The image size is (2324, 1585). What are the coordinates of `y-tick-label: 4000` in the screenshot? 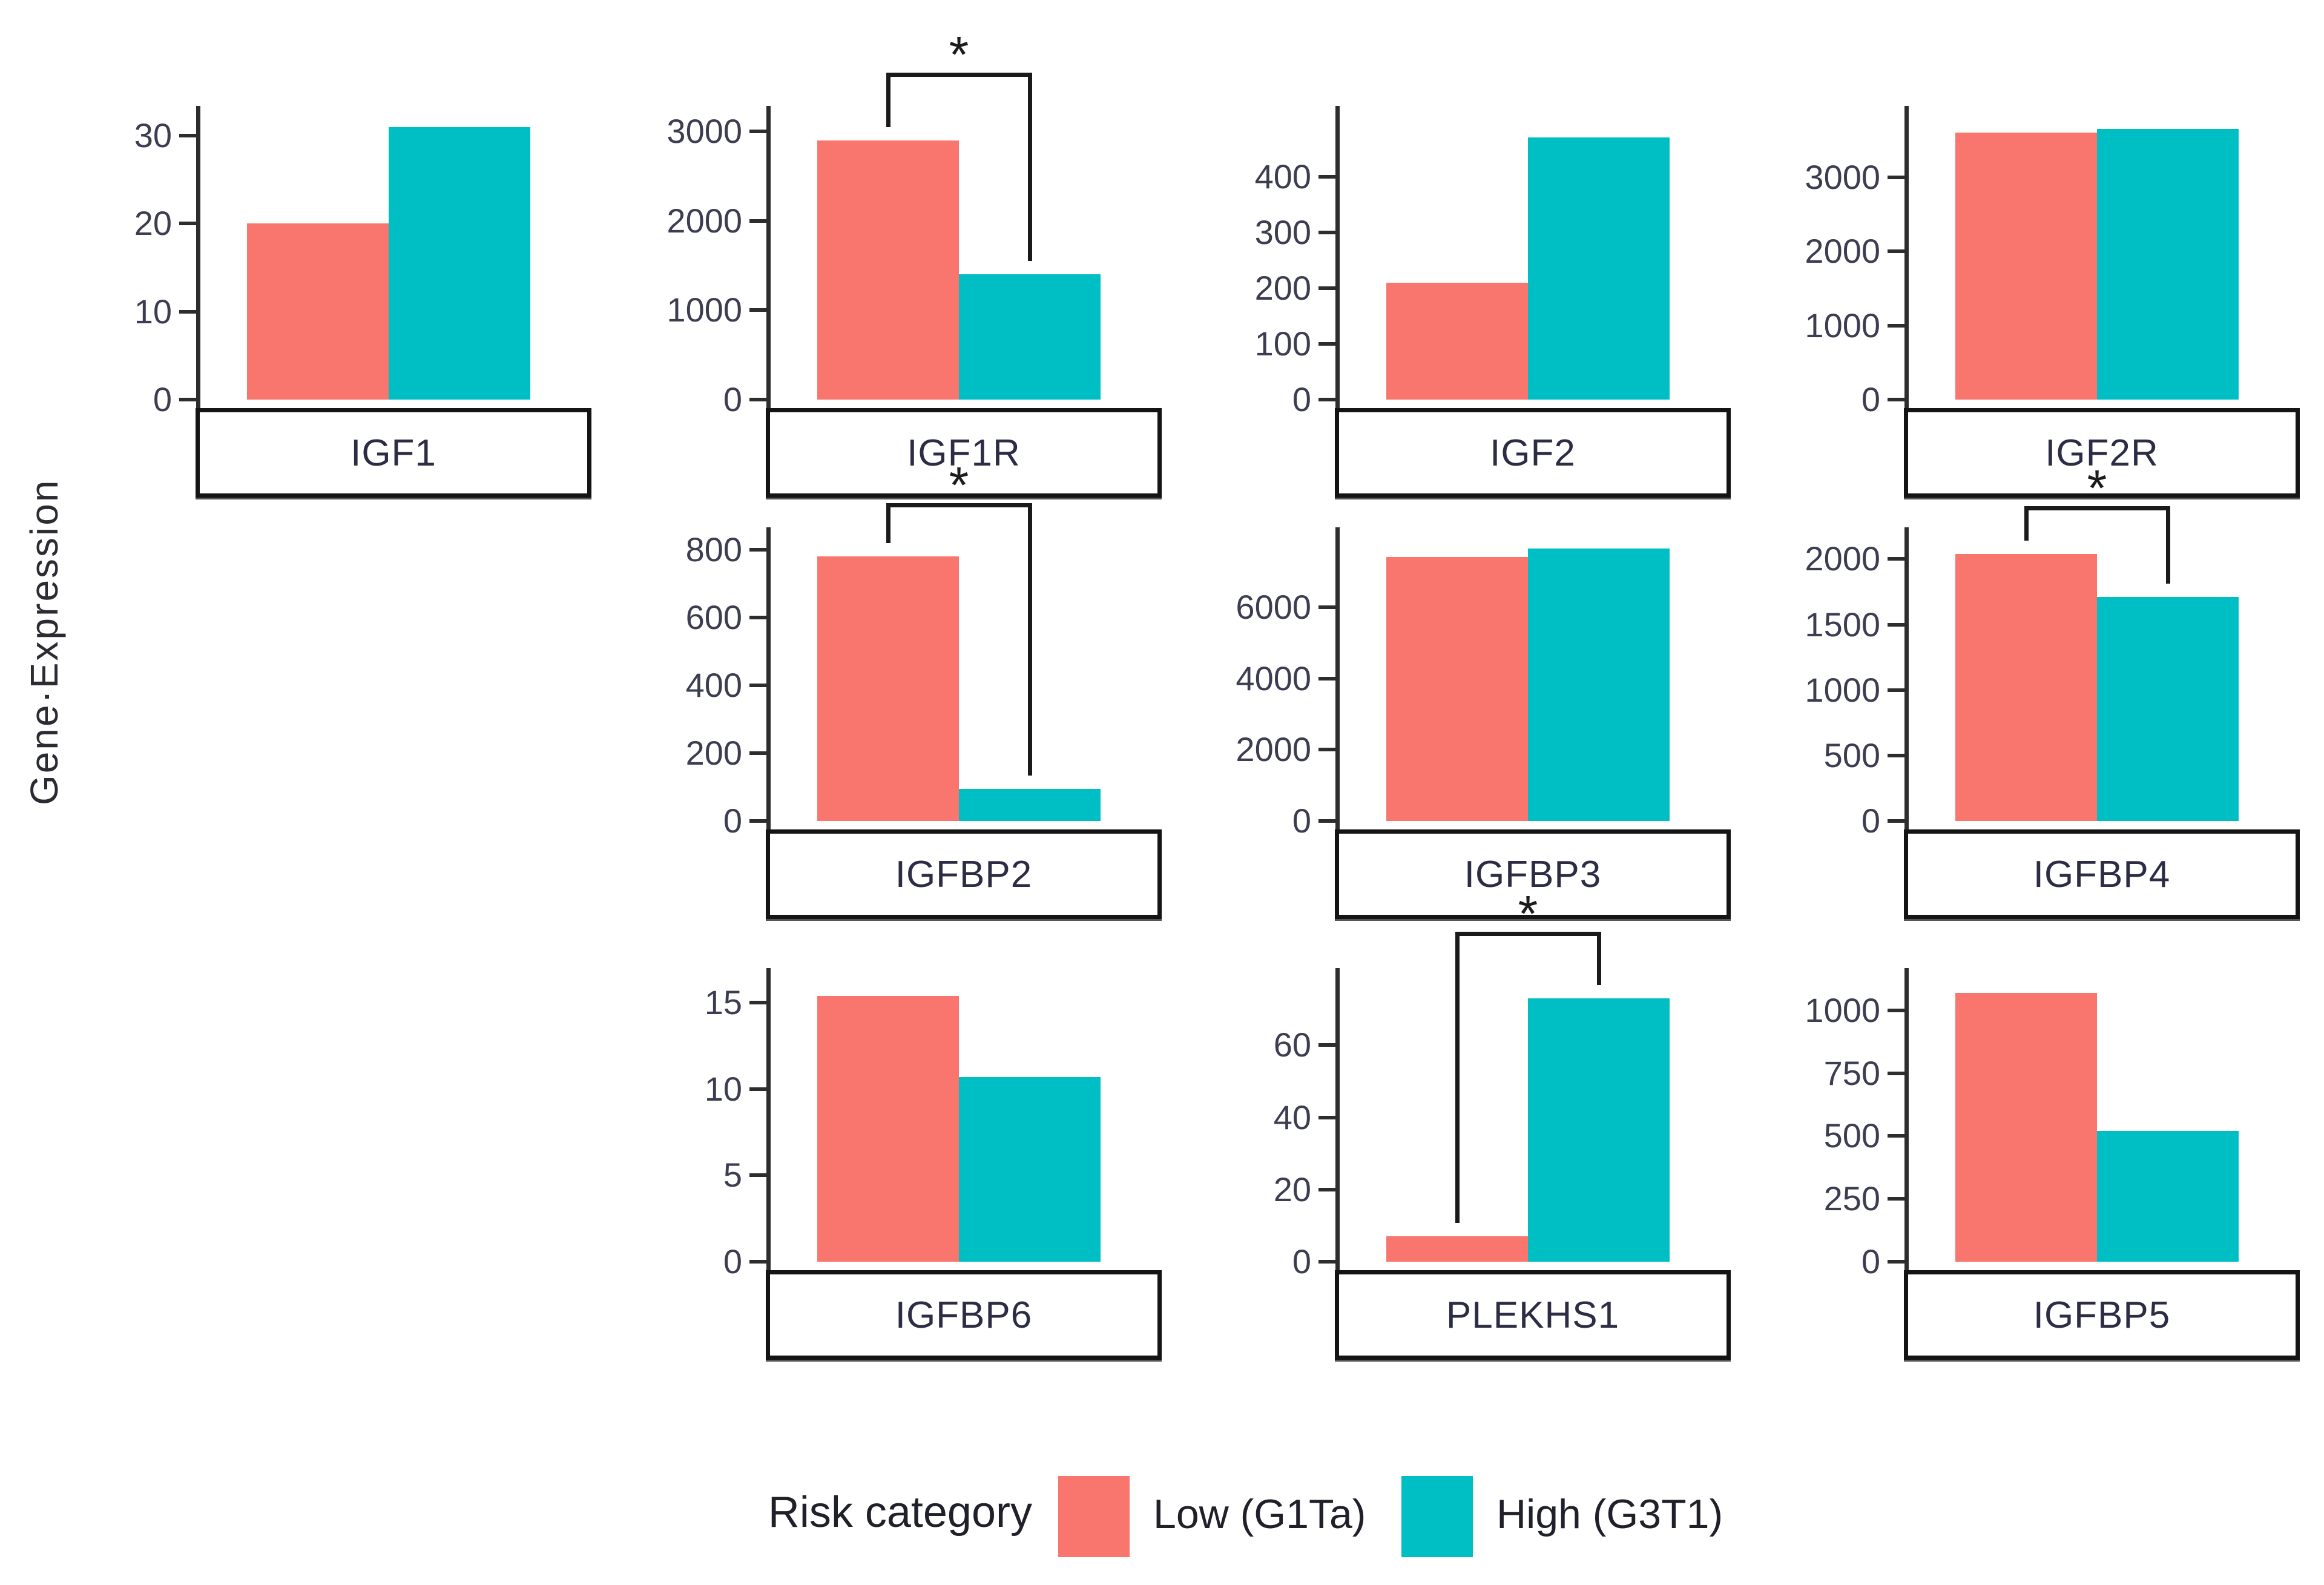 It's located at (1274, 678).